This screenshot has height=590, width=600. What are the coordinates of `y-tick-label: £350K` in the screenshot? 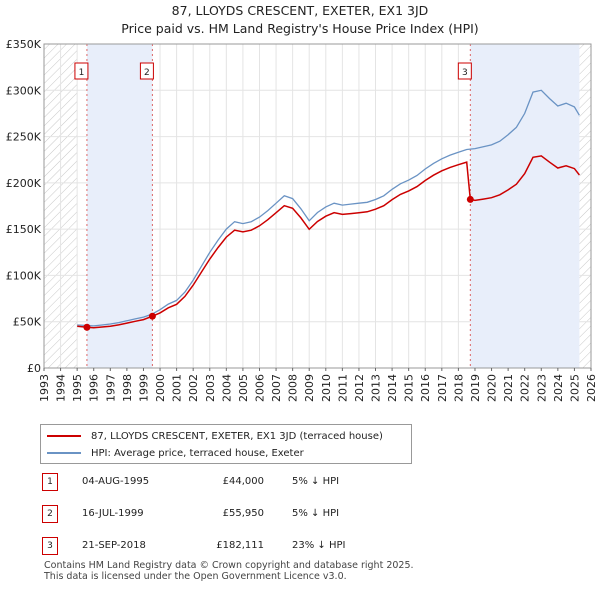 It's located at (24, 44).